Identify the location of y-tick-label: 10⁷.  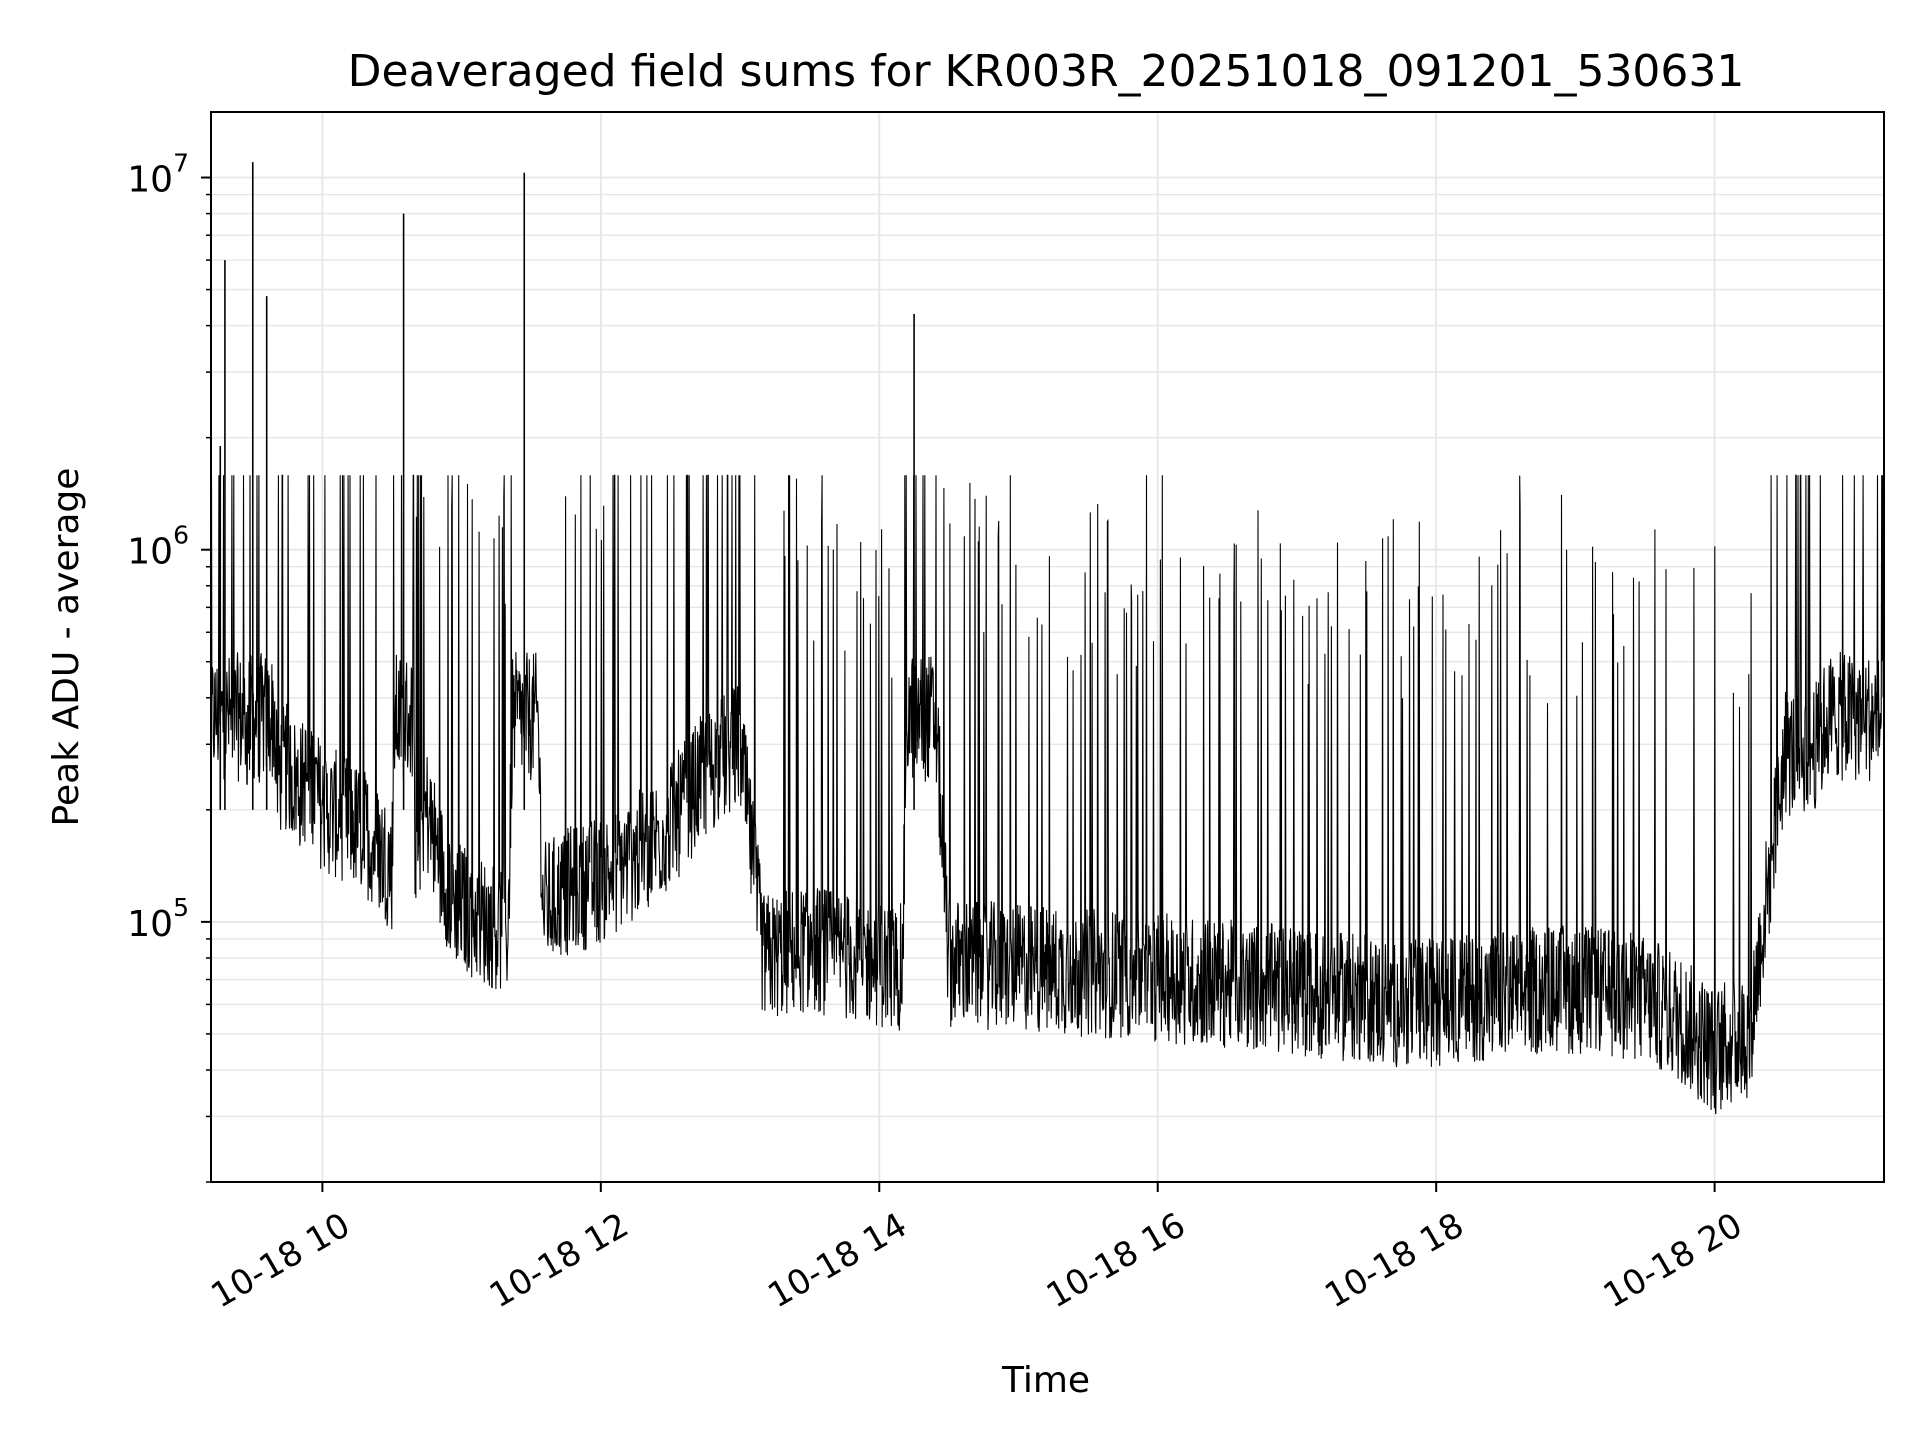
(158, 175).